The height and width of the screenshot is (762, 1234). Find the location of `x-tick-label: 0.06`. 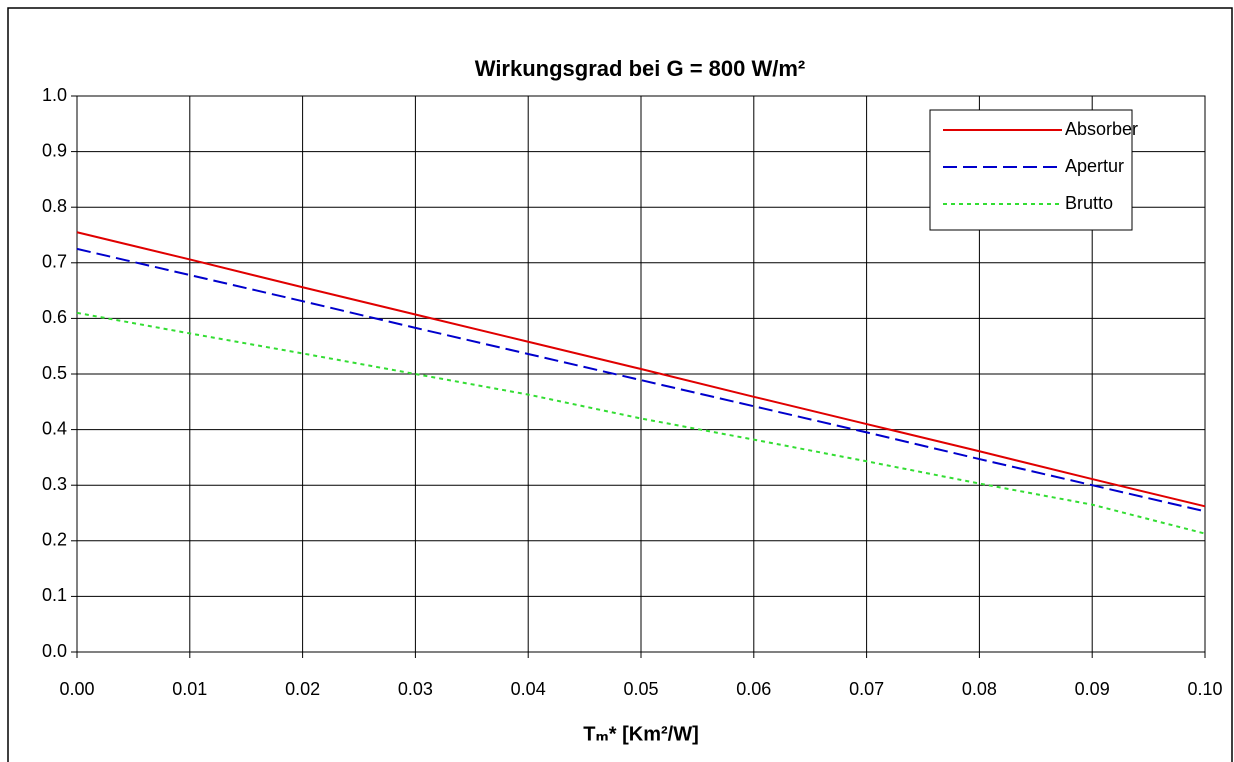

x-tick-label: 0.06 is located at coordinates (753, 689).